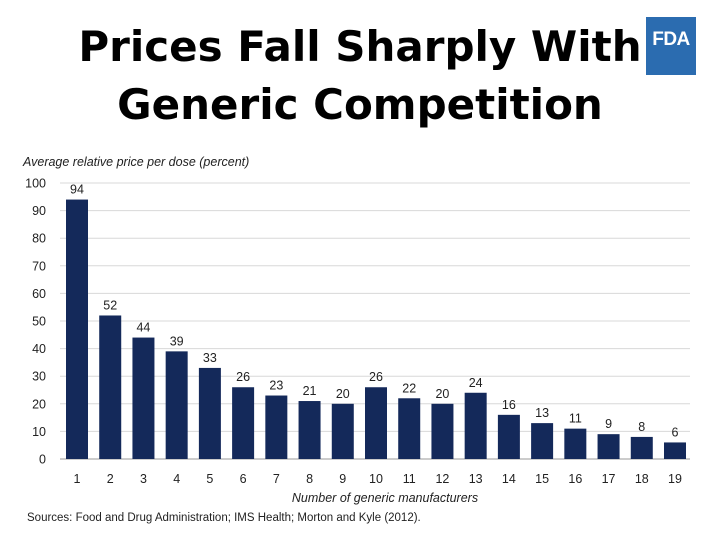 The height and width of the screenshot is (540, 720). Describe the element at coordinates (39, 294) in the screenshot. I see `y-tick-60: 60` at that location.